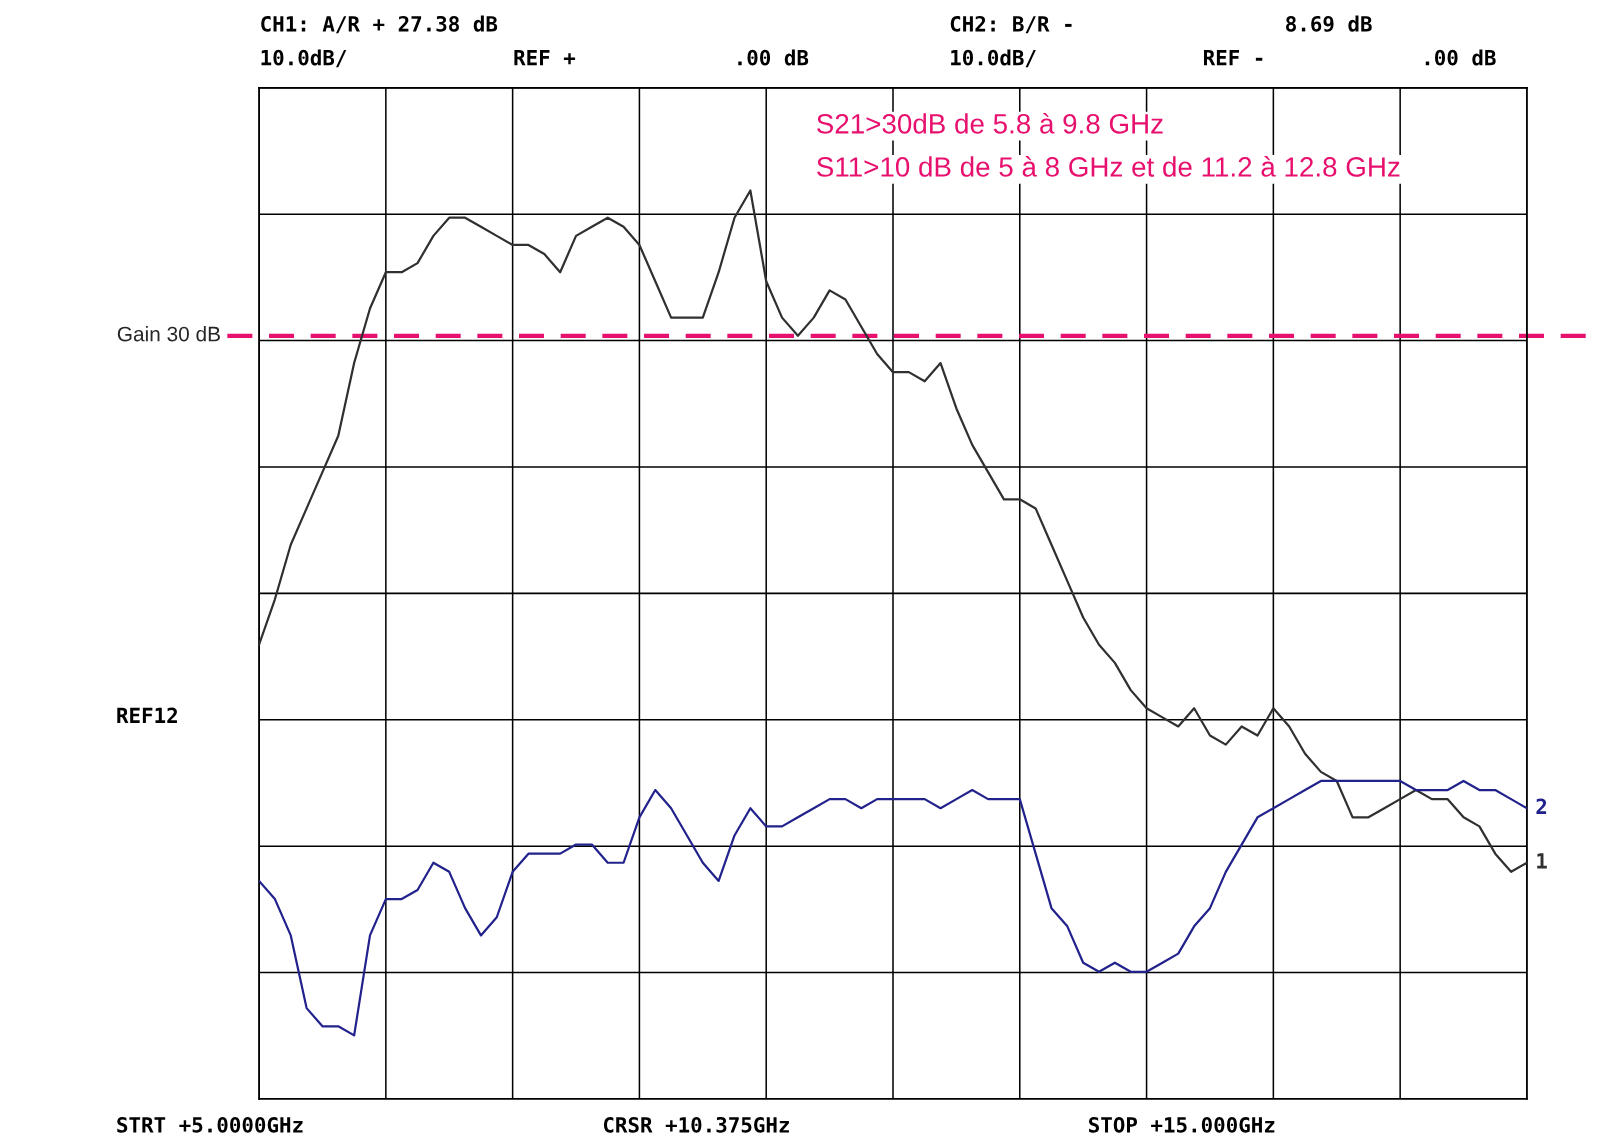 Image resolution: width=1609 pixels, height=1140 pixels. What do you see at coordinates (147, 715) in the screenshot?
I see `text: REF12` at bounding box center [147, 715].